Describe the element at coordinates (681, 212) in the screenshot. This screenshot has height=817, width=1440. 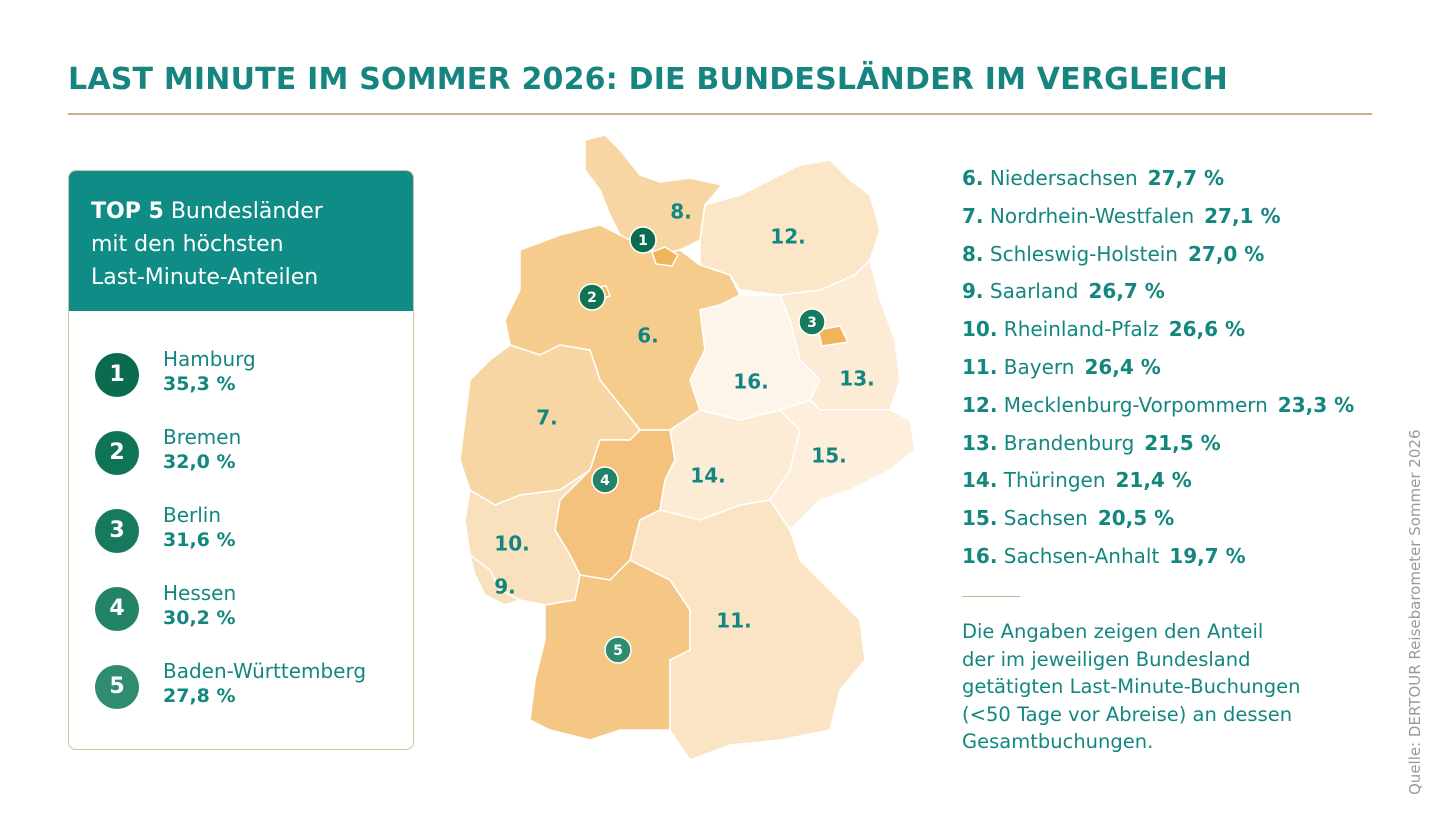
I see `map-rank-label: 8.` at that location.